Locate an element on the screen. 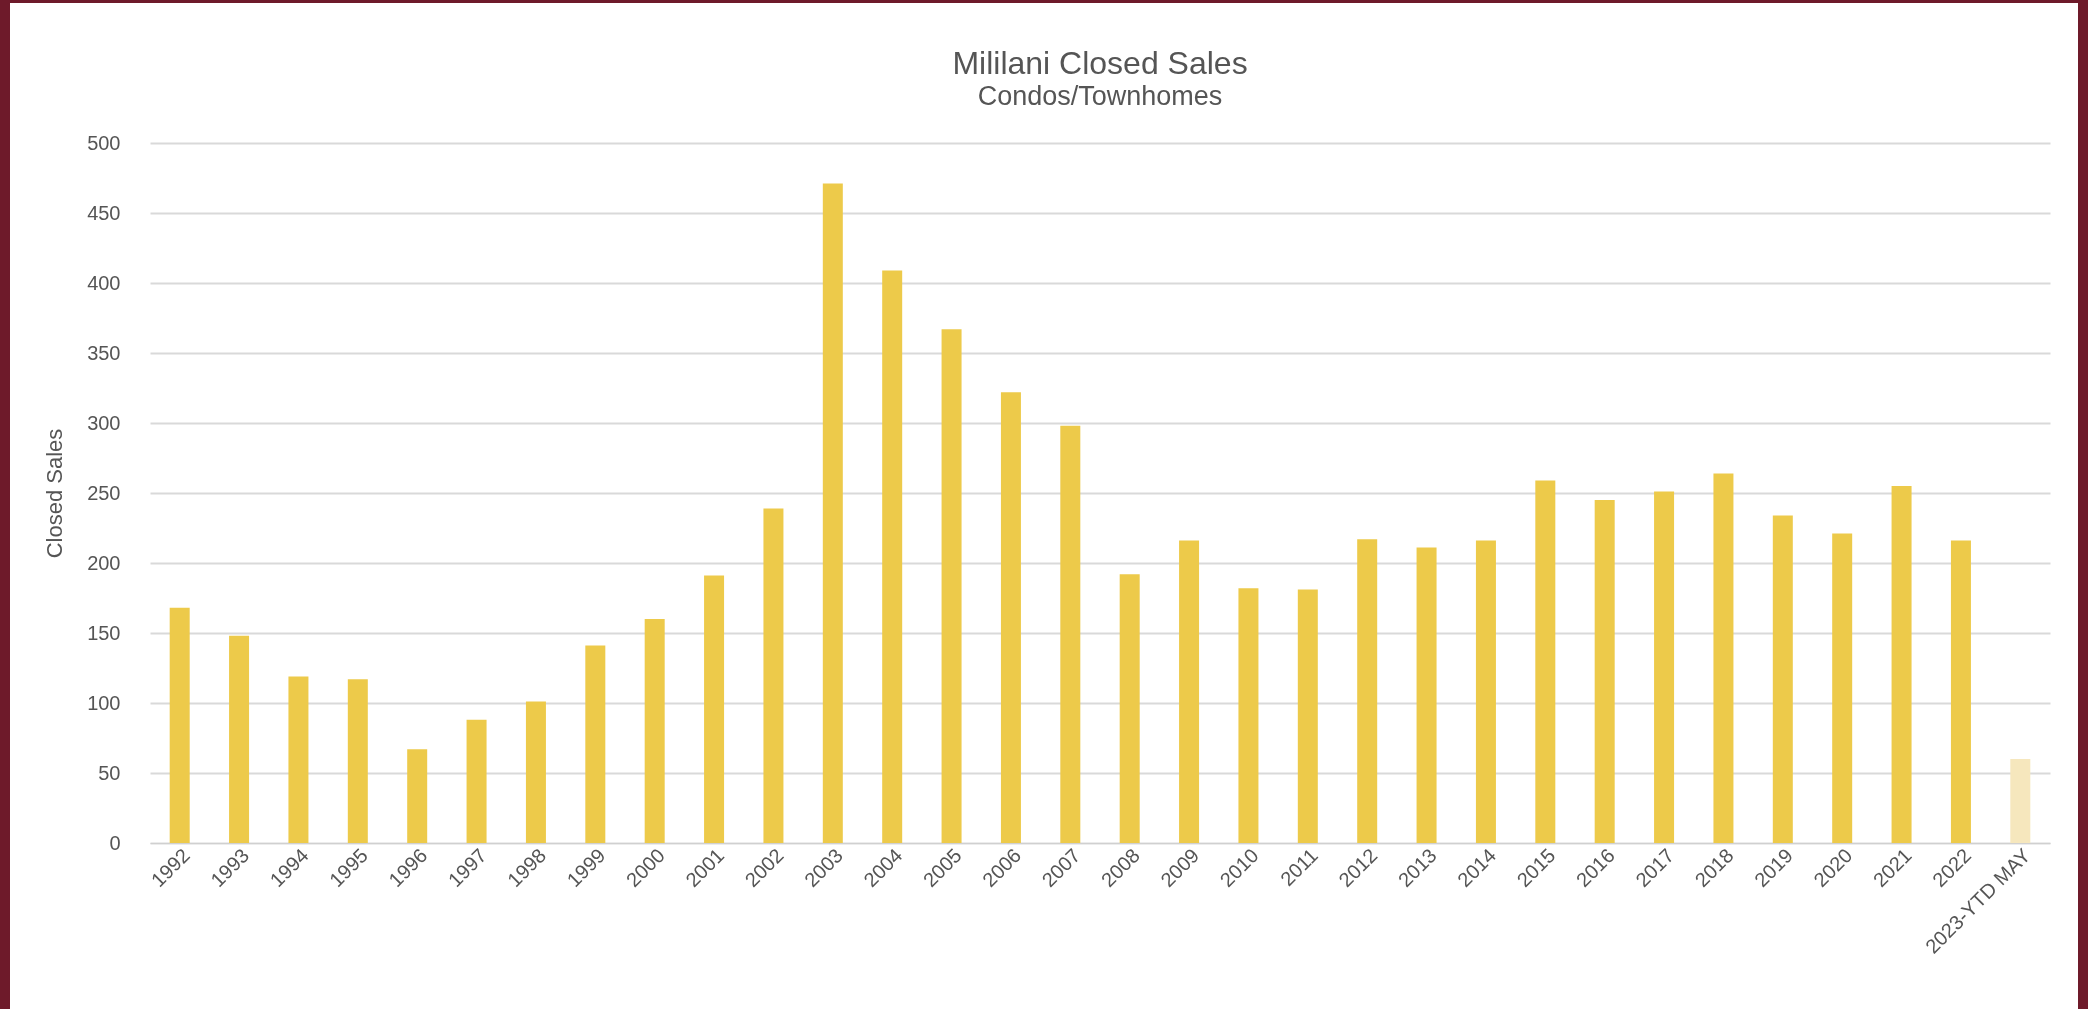  y-tick-label: 300 is located at coordinates (104, 422).